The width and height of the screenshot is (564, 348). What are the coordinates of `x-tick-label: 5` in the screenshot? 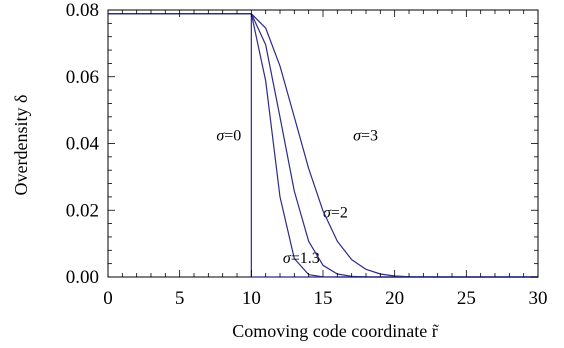 It's located at (180, 298).